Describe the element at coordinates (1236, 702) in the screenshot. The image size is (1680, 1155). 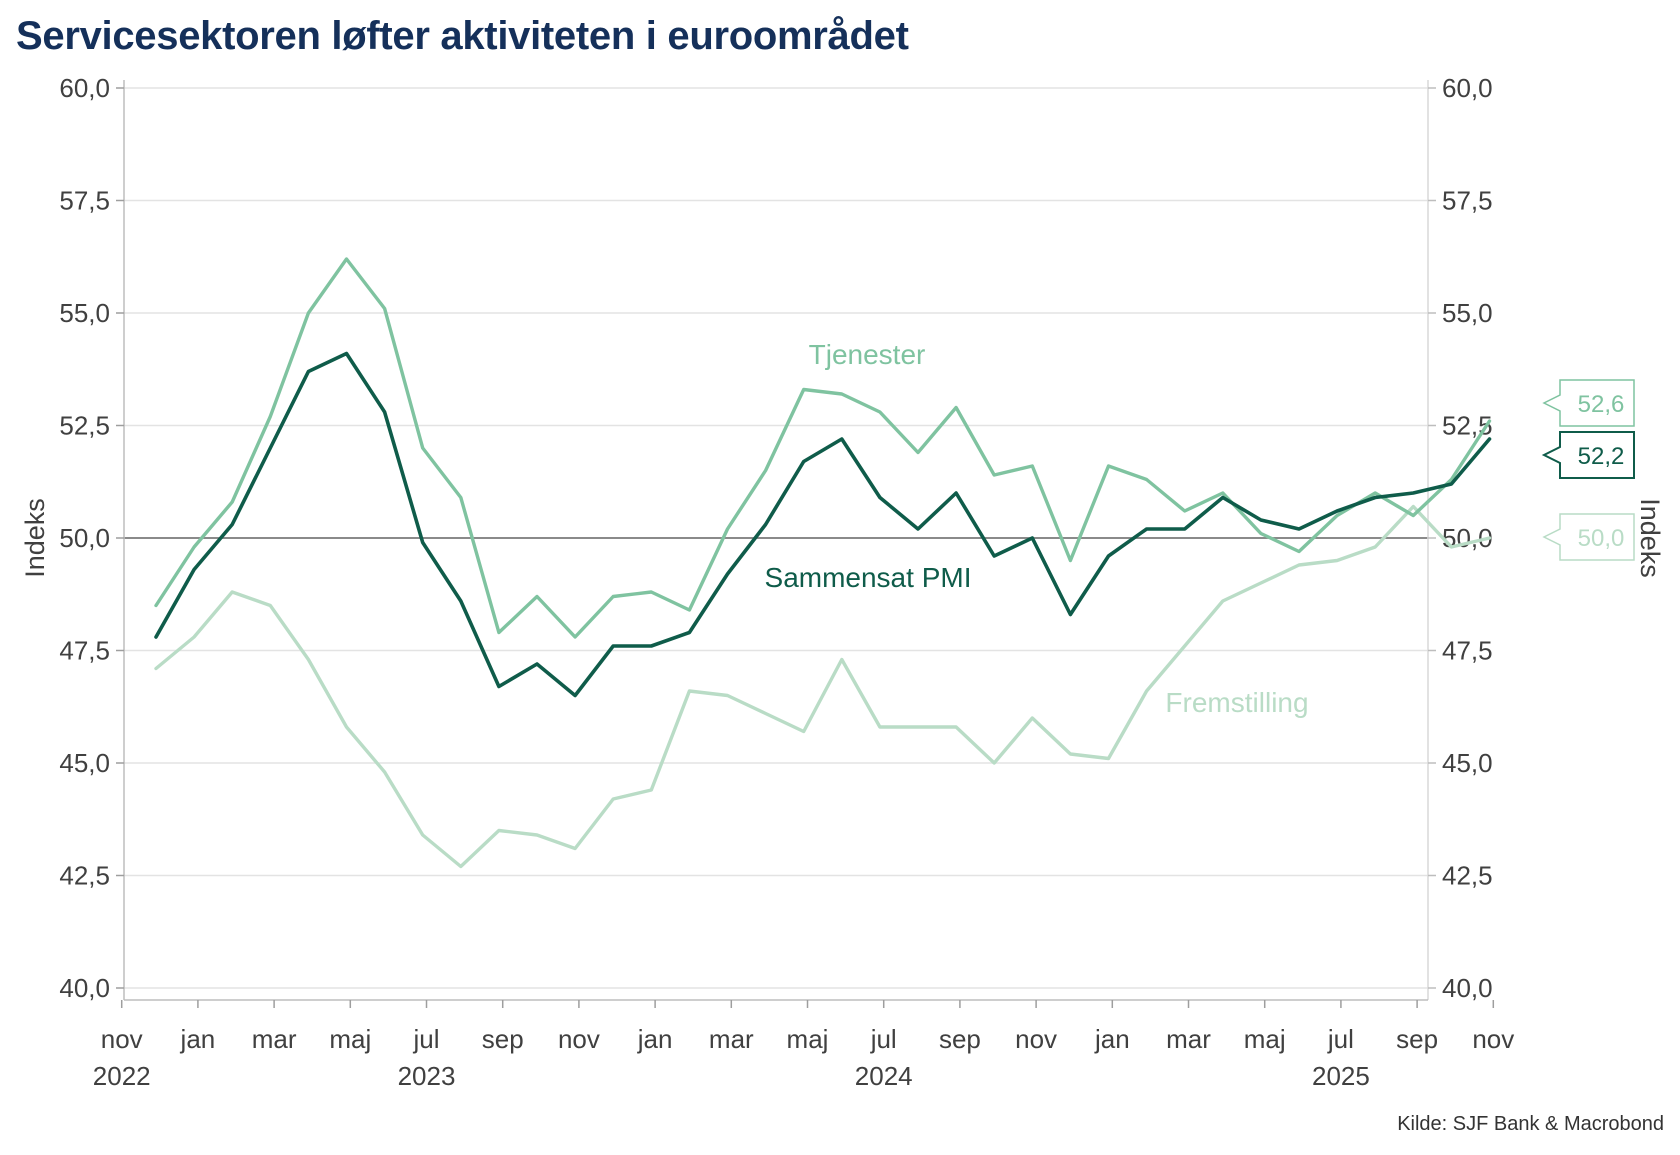
I see `series-label-fremstilling: Fremstilling` at that location.